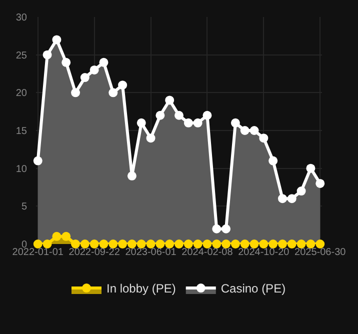  Describe the element at coordinates (22, 169) in the screenshot. I see `y-tick-label: 10` at that location.